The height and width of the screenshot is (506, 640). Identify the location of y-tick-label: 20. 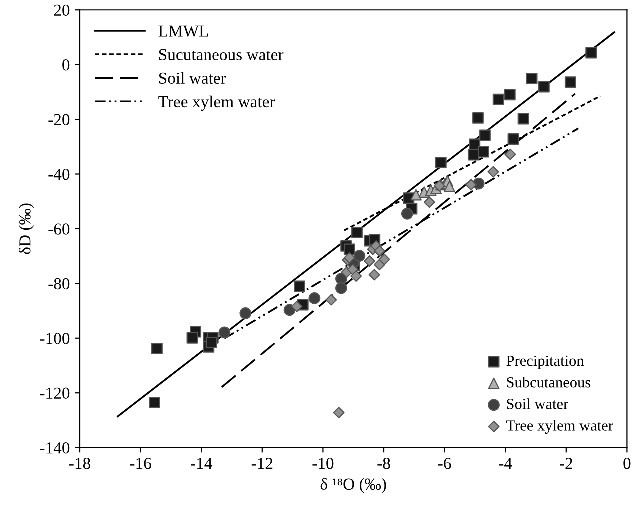
(62, 10).